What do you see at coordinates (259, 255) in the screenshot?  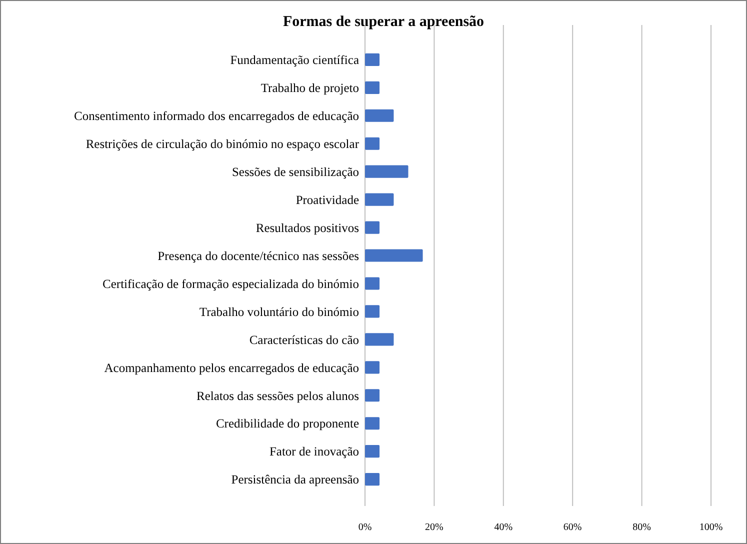 I see `y-tick-label: Presença do docente/técnico nas sessões` at bounding box center [259, 255].